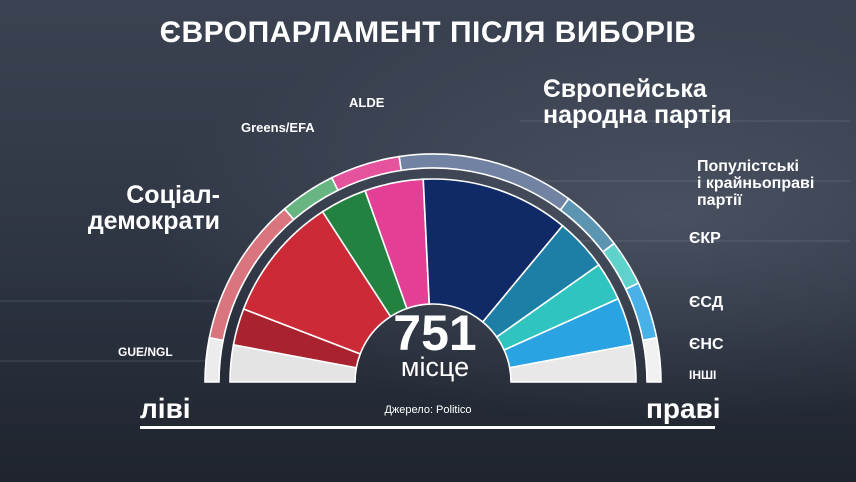  Describe the element at coordinates (428, 410) in the screenshot. I see `source-note: Джерело: Politico` at that location.